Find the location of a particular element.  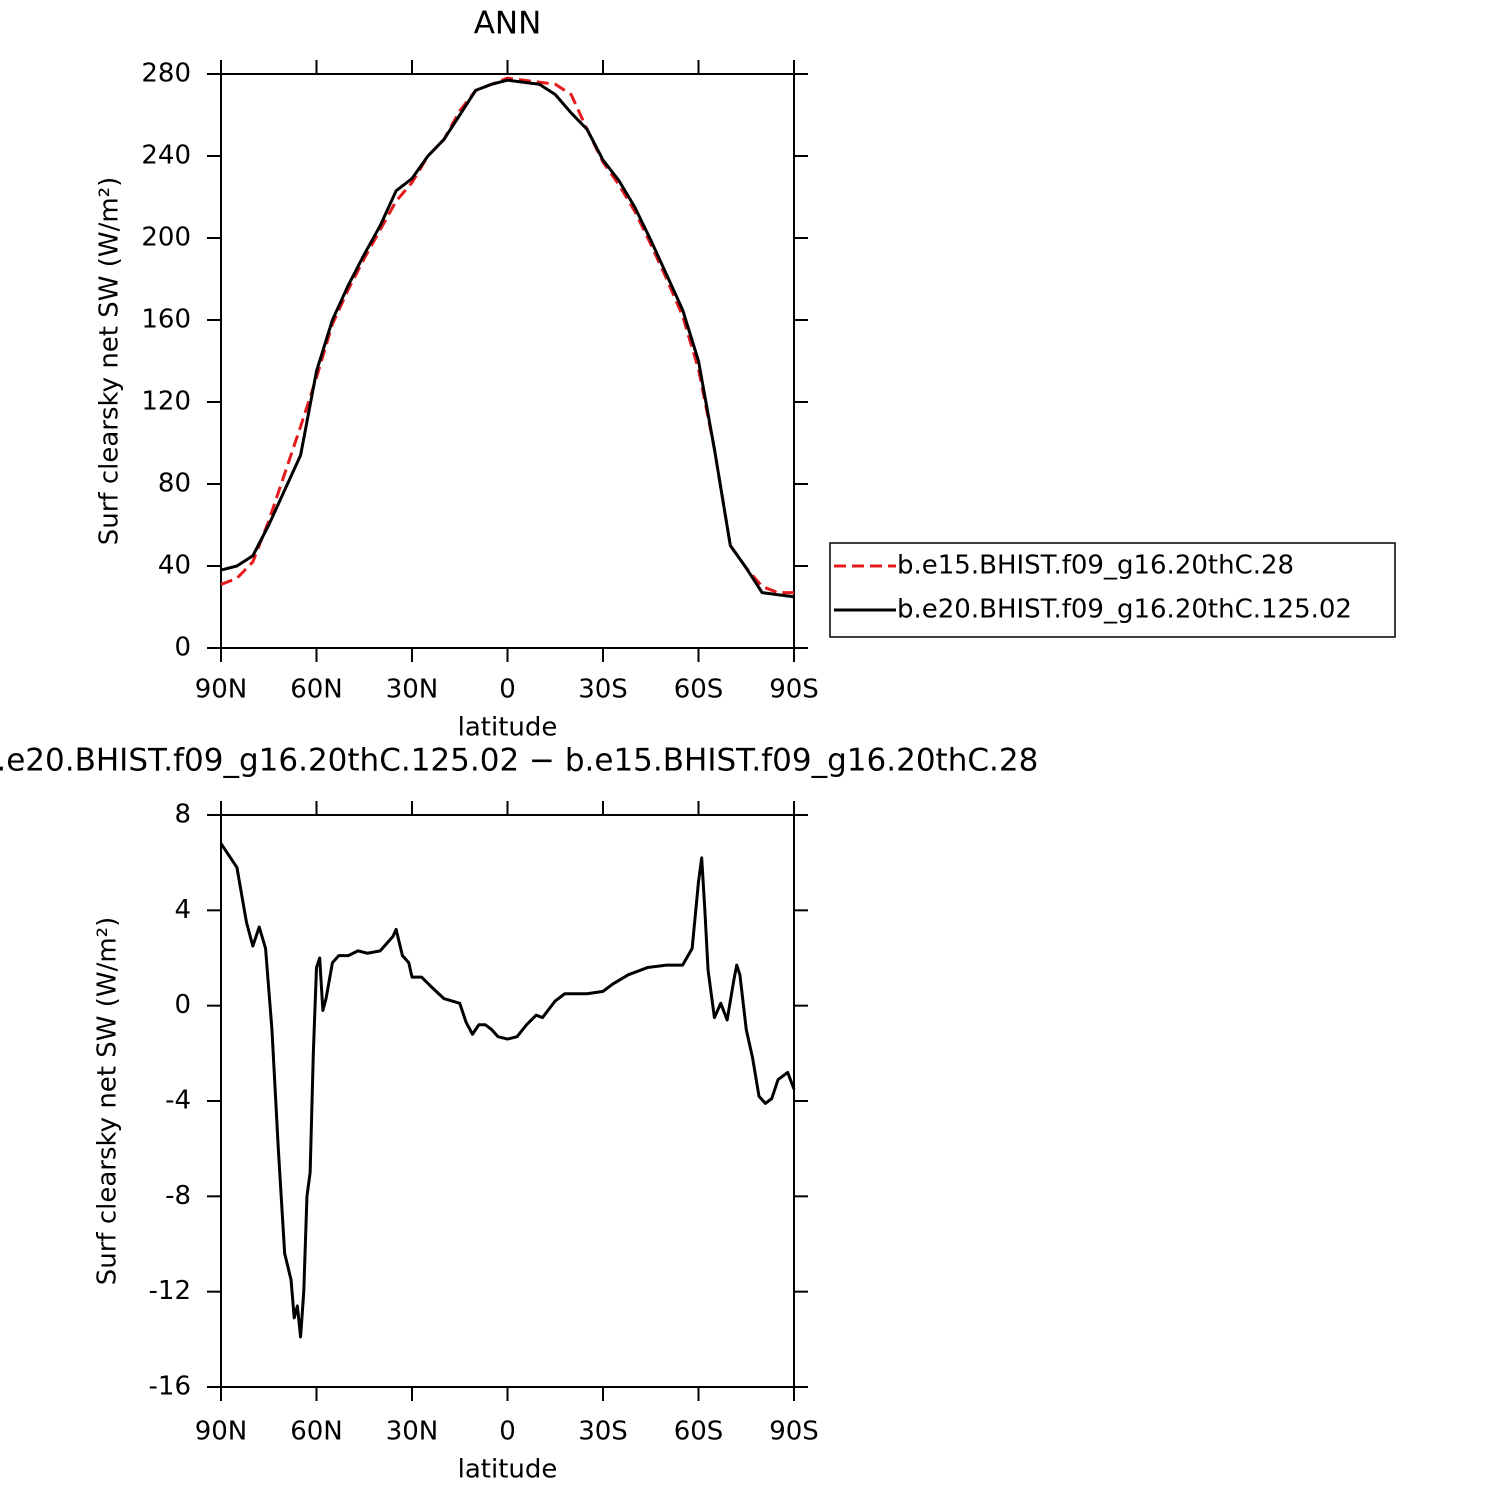

y-tick-label: 4 is located at coordinates (182, 910).